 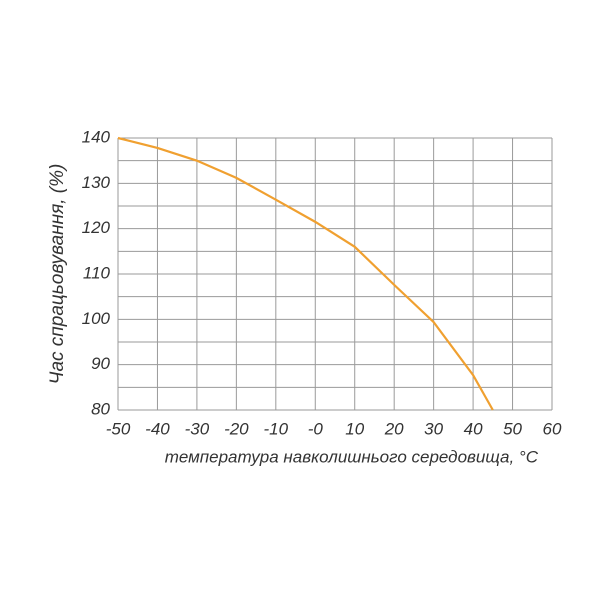 What do you see at coordinates (354, 428) in the screenshot?
I see `x-tick-label: 10` at bounding box center [354, 428].